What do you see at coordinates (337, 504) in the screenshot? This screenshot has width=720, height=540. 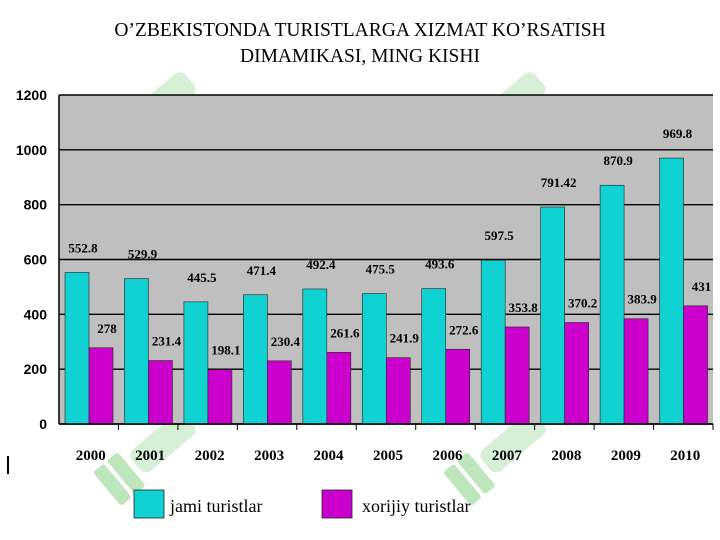 I see `legend-swatch-xorijiy` at bounding box center [337, 504].